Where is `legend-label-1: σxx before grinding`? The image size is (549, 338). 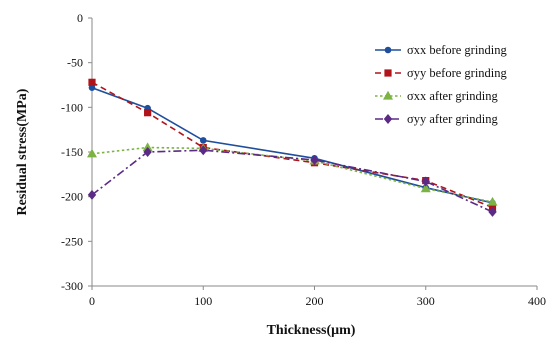
legend-label-1: σxx before grinding is located at coordinates (457, 50).